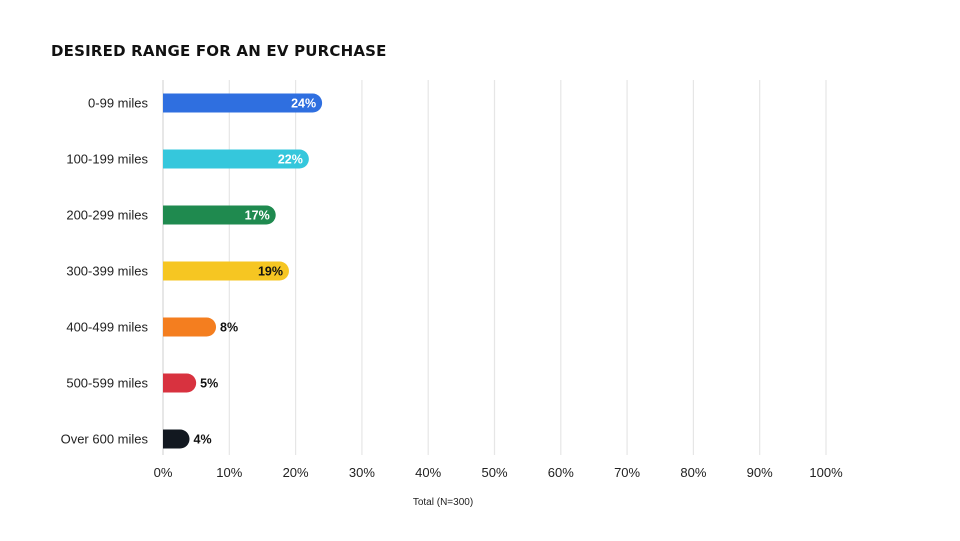 The height and width of the screenshot is (541, 960). I want to click on x-tick-label: 40%, so click(428, 472).